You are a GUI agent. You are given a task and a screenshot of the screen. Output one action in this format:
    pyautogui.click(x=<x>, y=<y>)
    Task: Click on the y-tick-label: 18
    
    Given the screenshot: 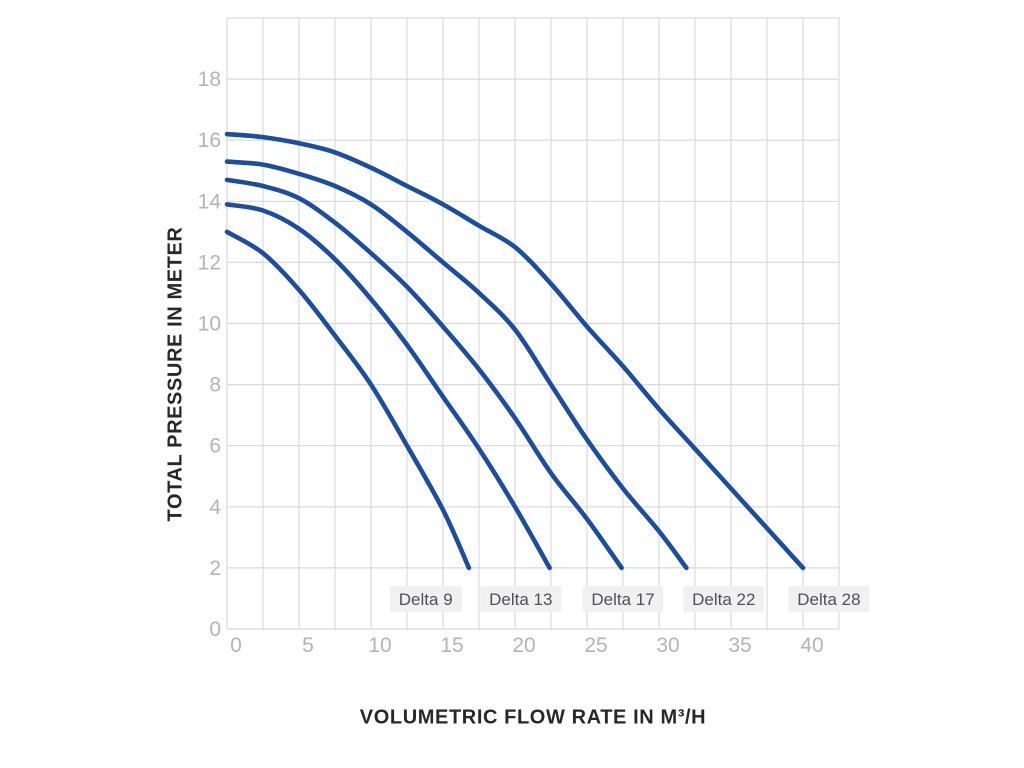 What is the action you would take?
    pyautogui.click(x=209, y=79)
    